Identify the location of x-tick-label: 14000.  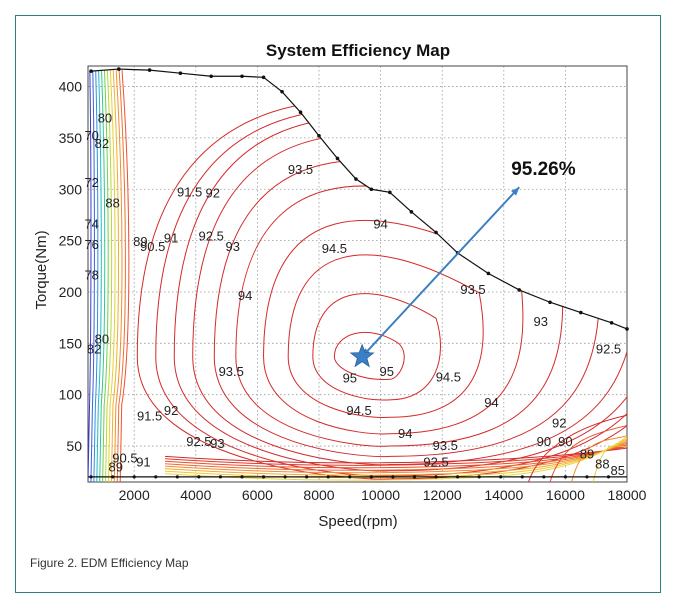
(503, 495).